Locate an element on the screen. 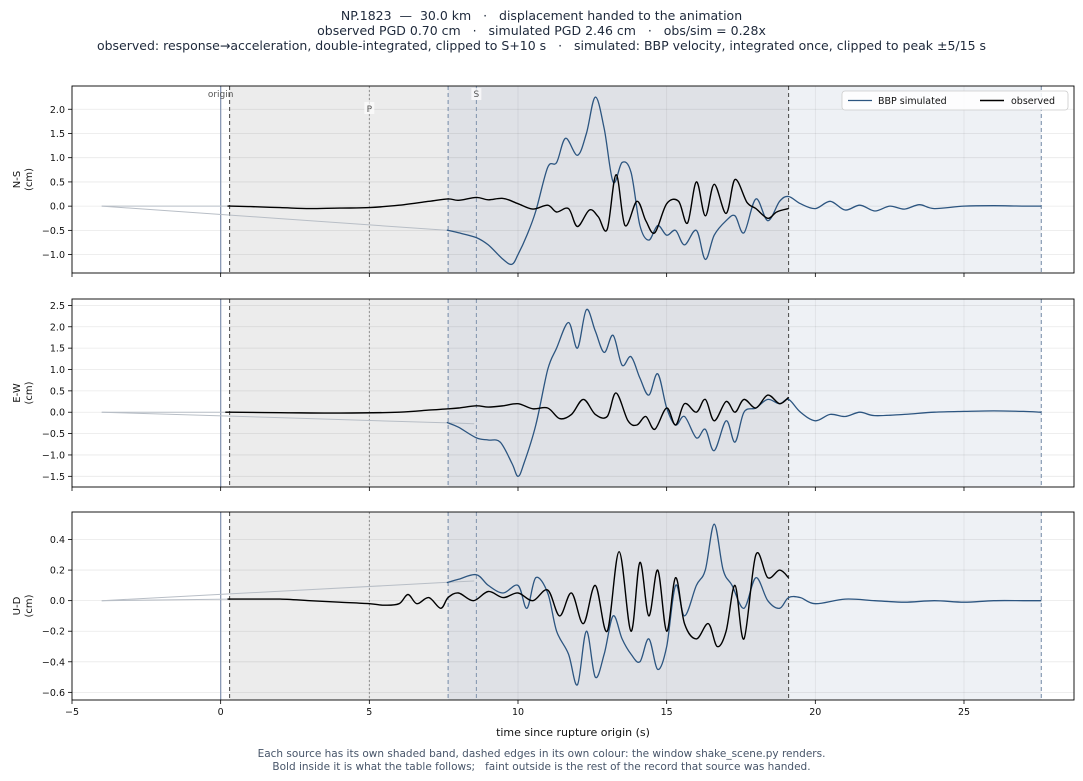 The height and width of the screenshot is (781, 1083). y-tick-label: −0.2 is located at coordinates (53, 632).